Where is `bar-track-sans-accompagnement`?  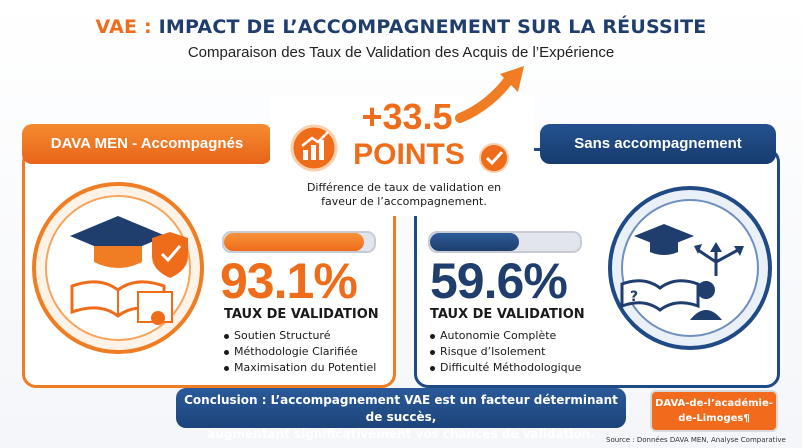 bar-track-sans-accompagnement is located at coordinates (505, 242).